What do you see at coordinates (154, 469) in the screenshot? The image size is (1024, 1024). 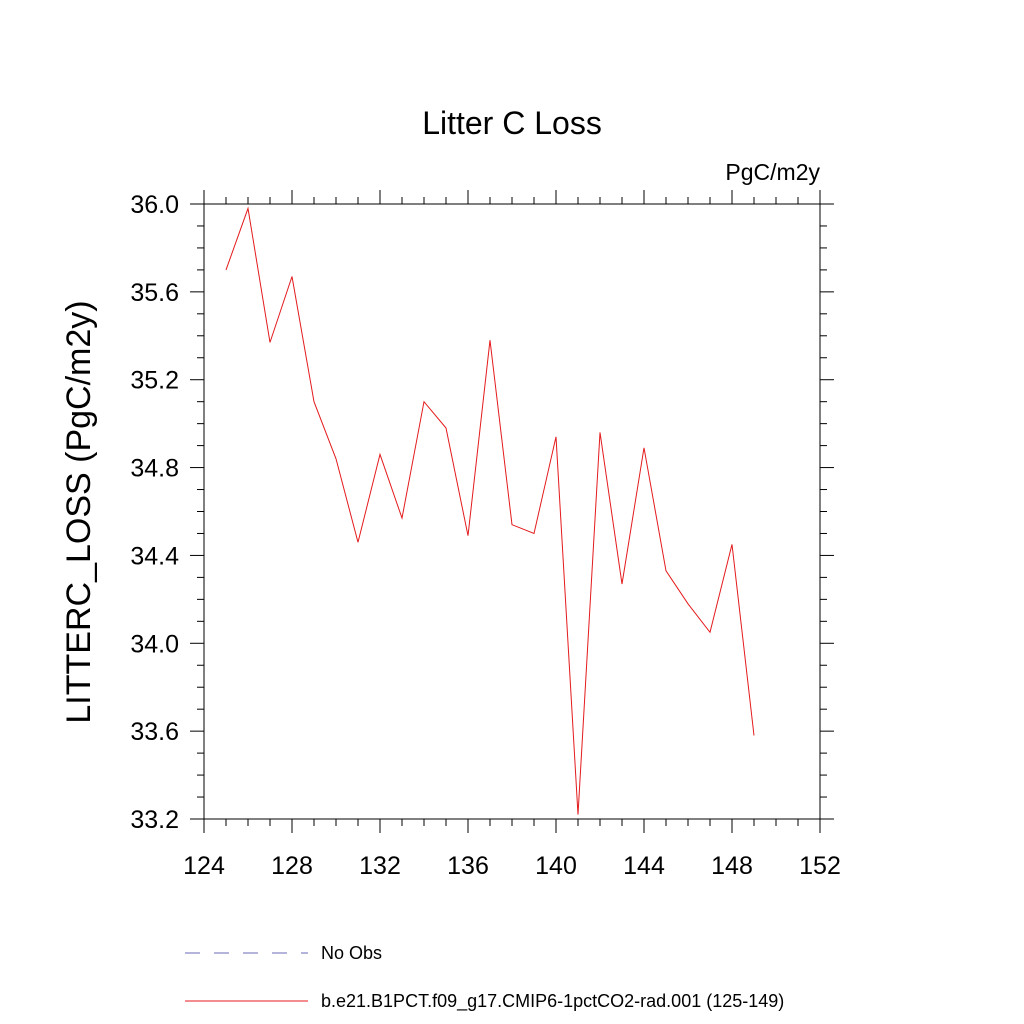 I see `y-tick-label: 34.8` at bounding box center [154, 469].